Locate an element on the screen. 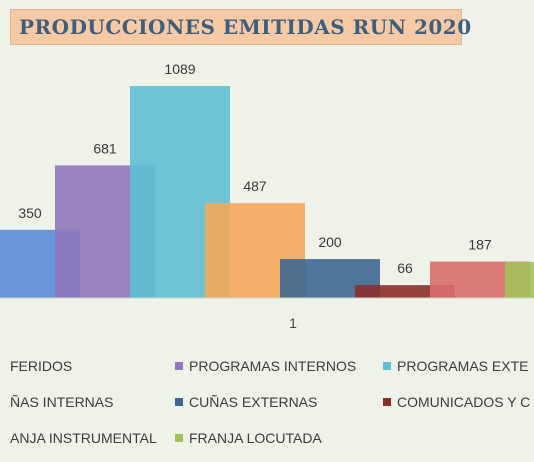 This screenshot has width=534, height=462. data-label-7: 187 is located at coordinates (480, 245).